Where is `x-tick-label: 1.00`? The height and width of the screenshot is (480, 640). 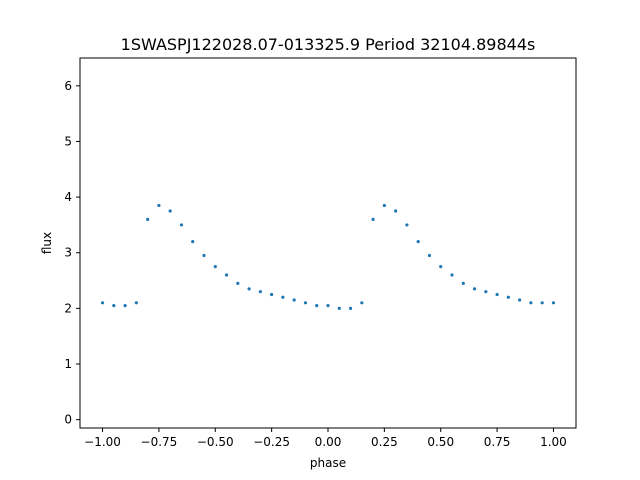
x-tick-label: 1.00 is located at coordinates (553, 442).